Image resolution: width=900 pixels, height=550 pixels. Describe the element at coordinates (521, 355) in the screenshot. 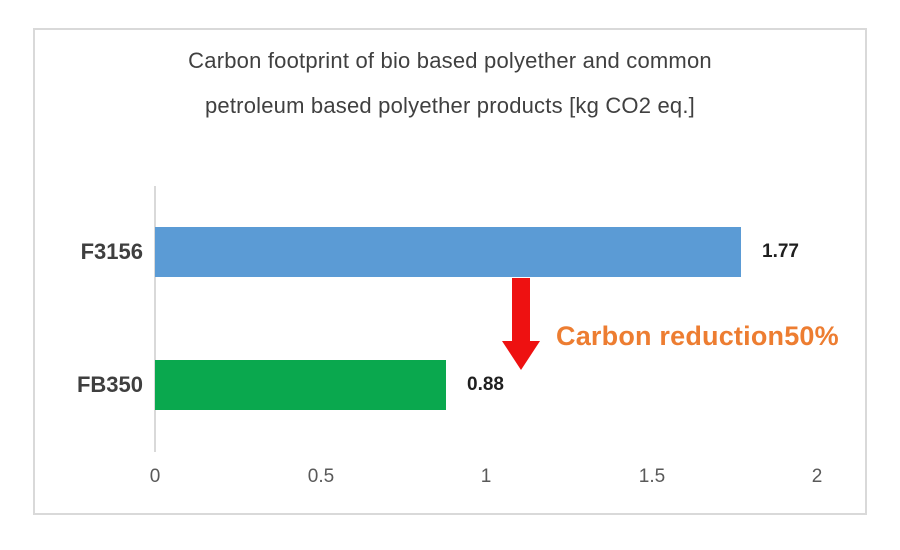

I see `down-arrow-head-icon` at that location.